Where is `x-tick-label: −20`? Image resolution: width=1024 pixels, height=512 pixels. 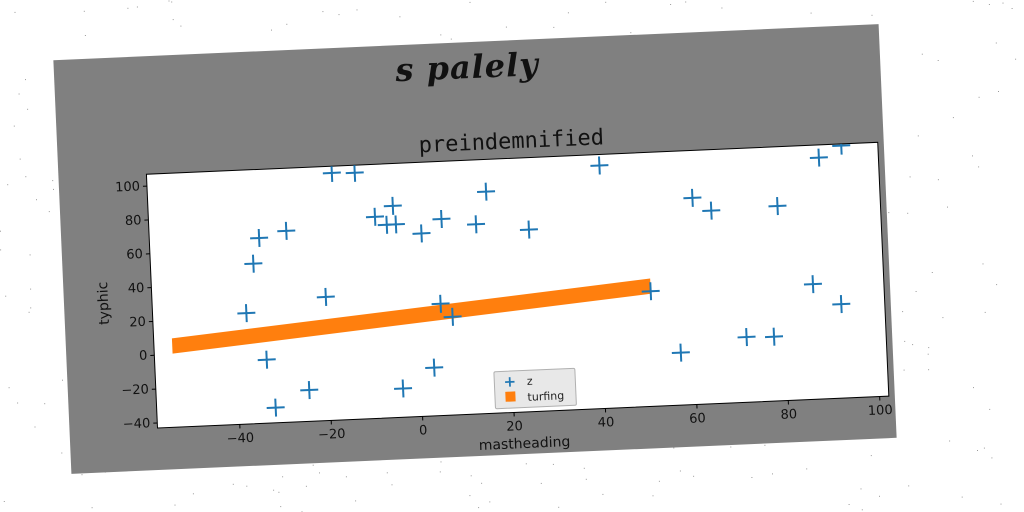 x-tick-label: −20 is located at coordinates (332, 435).